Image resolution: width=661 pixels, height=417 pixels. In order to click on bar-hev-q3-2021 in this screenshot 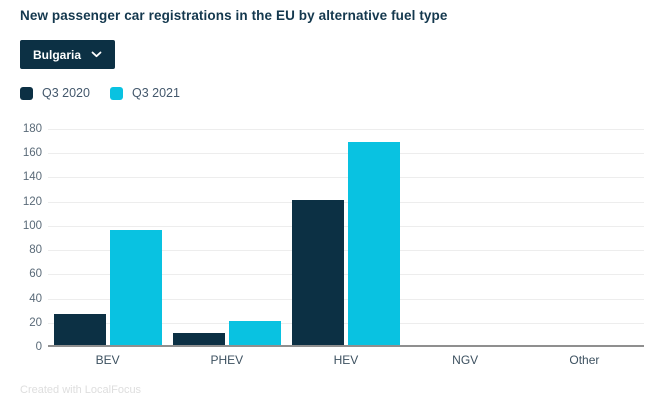, I will do `click(374, 243)`.